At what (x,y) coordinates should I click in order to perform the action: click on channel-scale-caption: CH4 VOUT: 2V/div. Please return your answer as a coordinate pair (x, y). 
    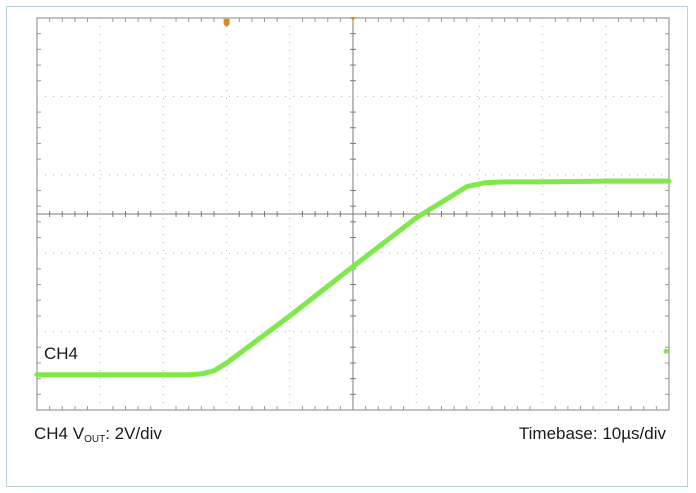
    Looking at the image, I should click on (98, 434).